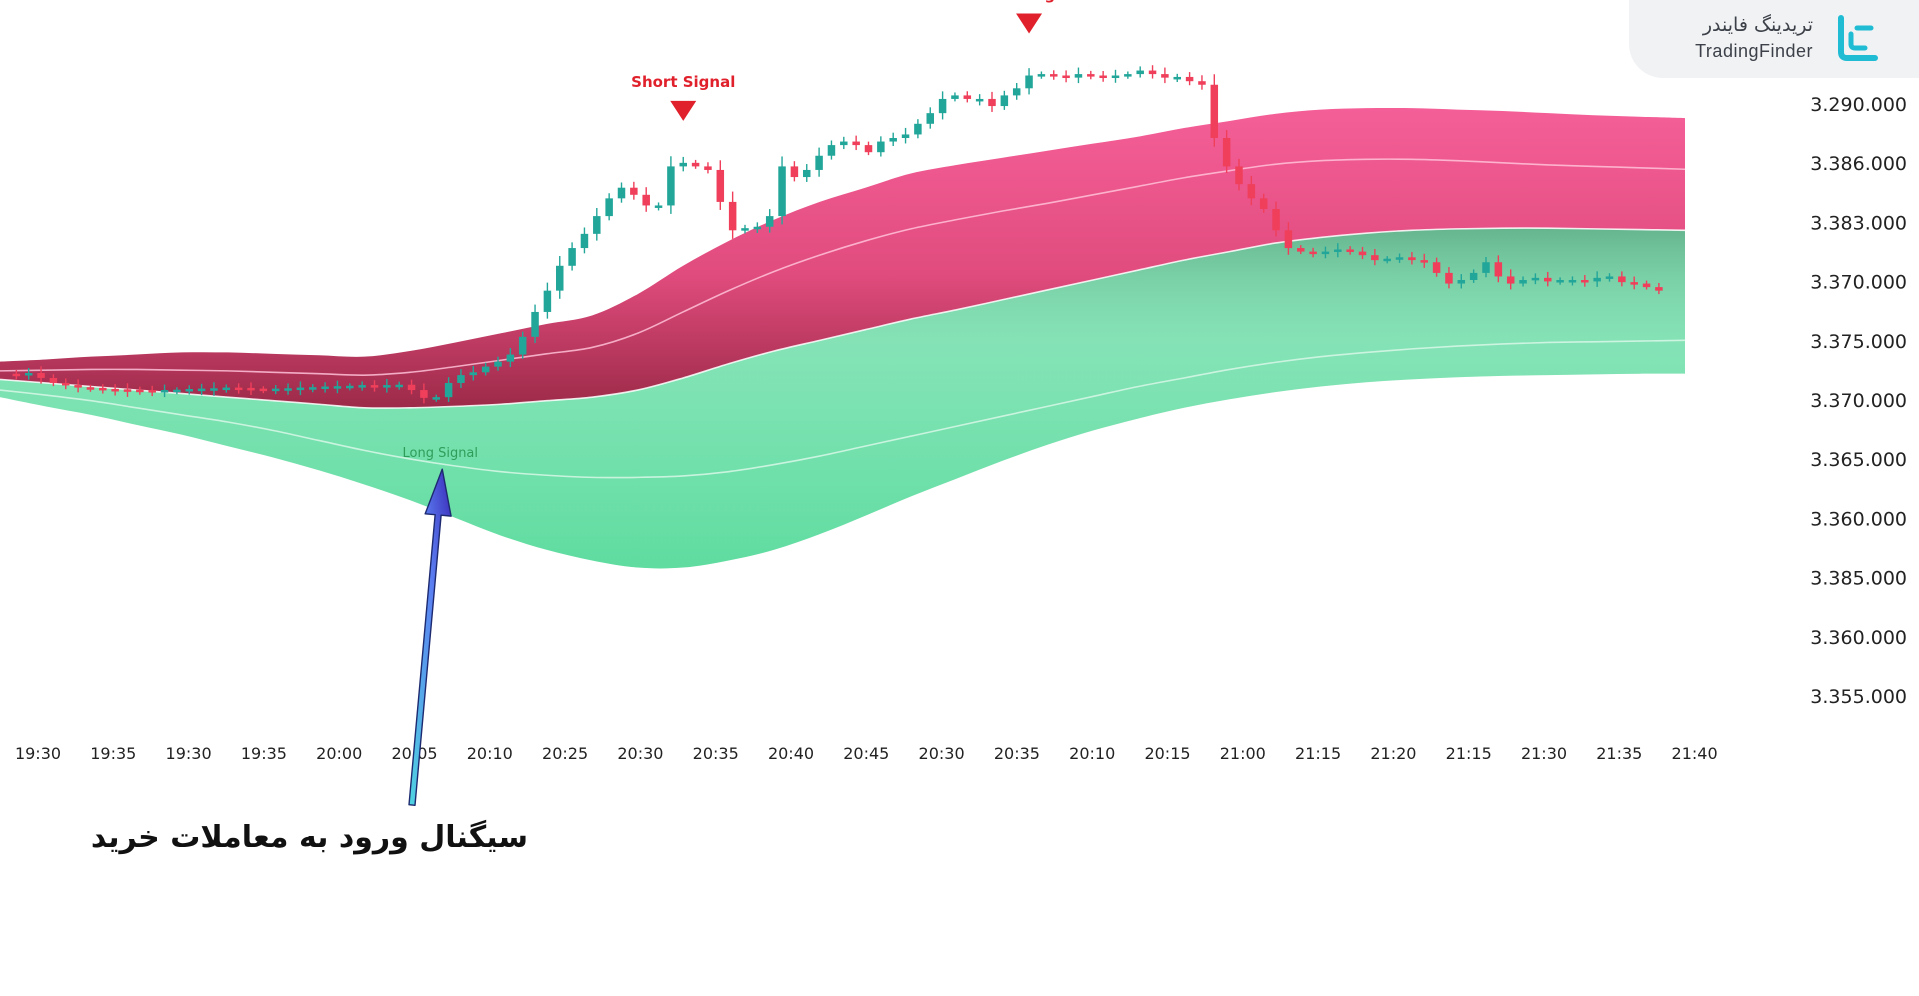 Image resolution: width=1919 pixels, height=996 pixels. What do you see at coordinates (1858, 38) in the screenshot?
I see `trading-finder-logo-icon` at bounding box center [1858, 38].